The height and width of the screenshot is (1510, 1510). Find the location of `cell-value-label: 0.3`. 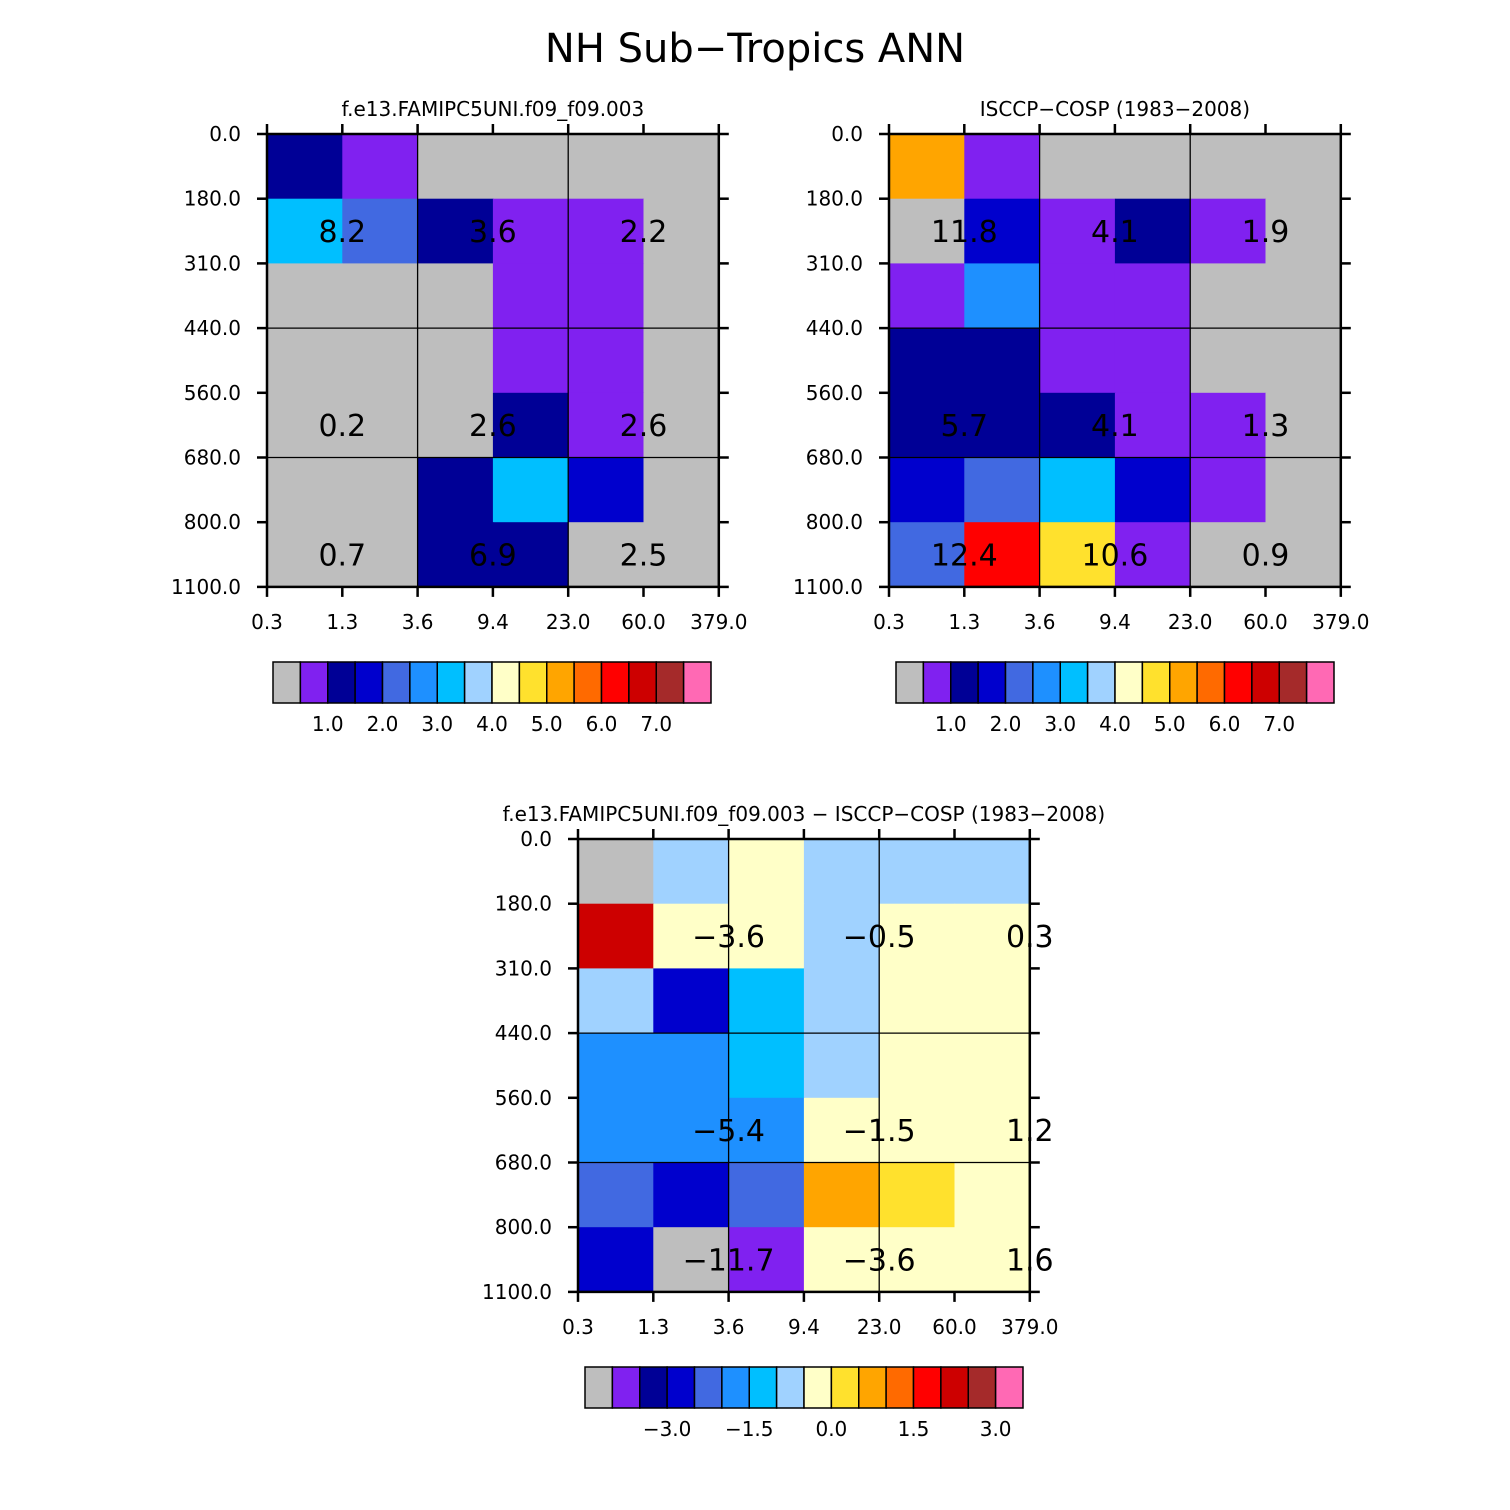

cell-value-label: 0.3 is located at coordinates (1030, 937).